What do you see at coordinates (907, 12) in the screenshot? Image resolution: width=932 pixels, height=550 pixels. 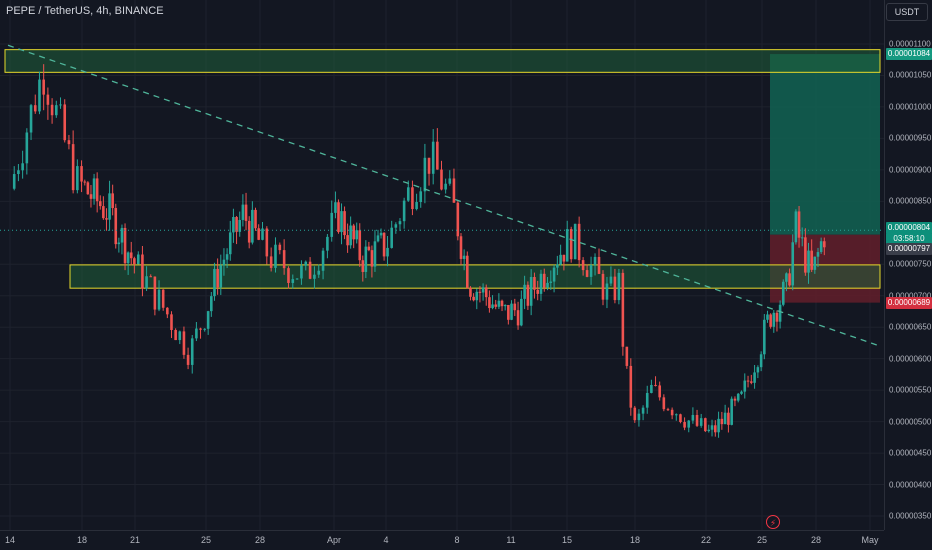 I see `currency-button: USDT` at bounding box center [907, 12].